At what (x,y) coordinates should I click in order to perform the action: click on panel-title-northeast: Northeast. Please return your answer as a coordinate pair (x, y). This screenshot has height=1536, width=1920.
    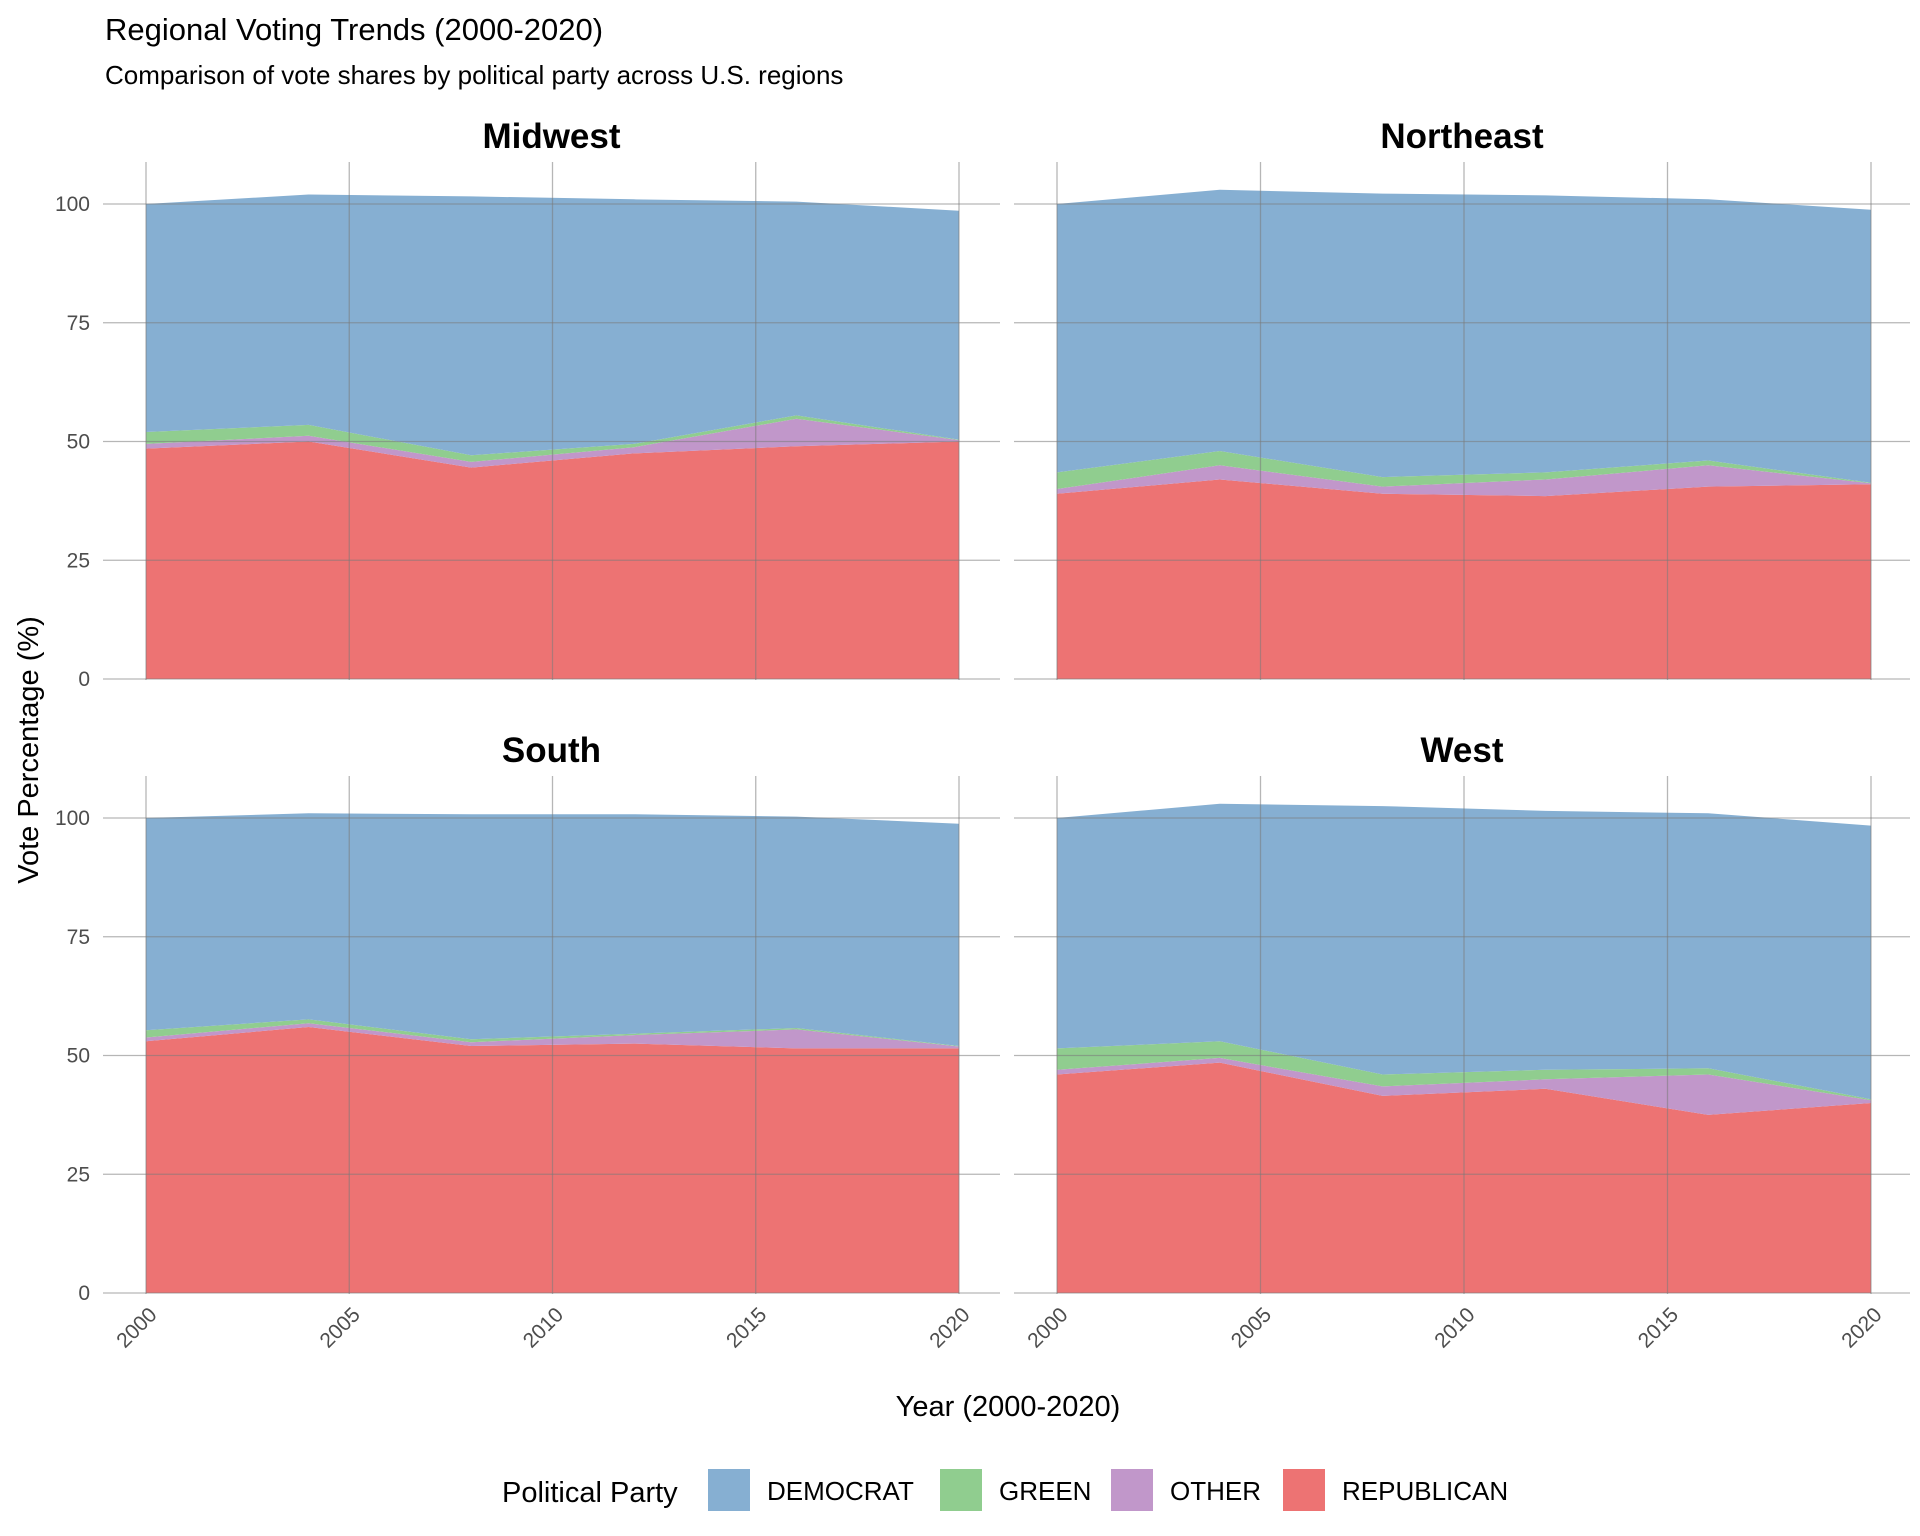
    Looking at the image, I should click on (1462, 136).